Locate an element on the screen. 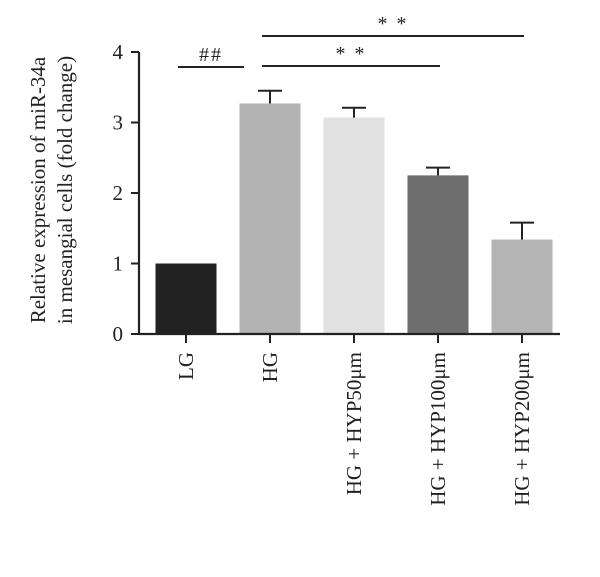 This screenshot has width=600, height=577. y-tick-label: 0 is located at coordinates (118, 334).